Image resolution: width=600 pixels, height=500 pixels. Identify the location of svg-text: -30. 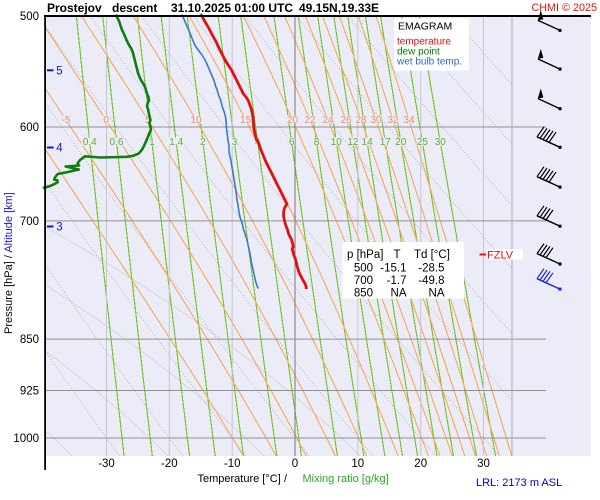
(106, 464).